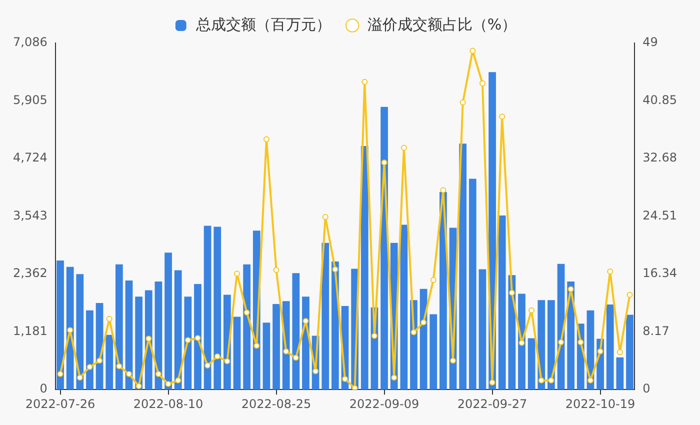 The width and height of the screenshot is (700, 425). Describe the element at coordinates (660, 157) in the screenshot. I see `y2-tick-label: 32.68` at that location.